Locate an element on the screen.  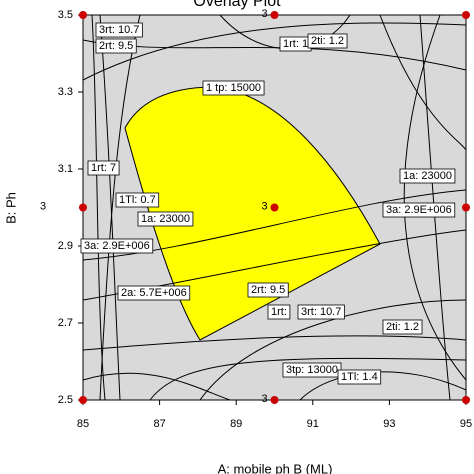
contour-label: 3tp: 13000 is located at coordinates (312, 370).